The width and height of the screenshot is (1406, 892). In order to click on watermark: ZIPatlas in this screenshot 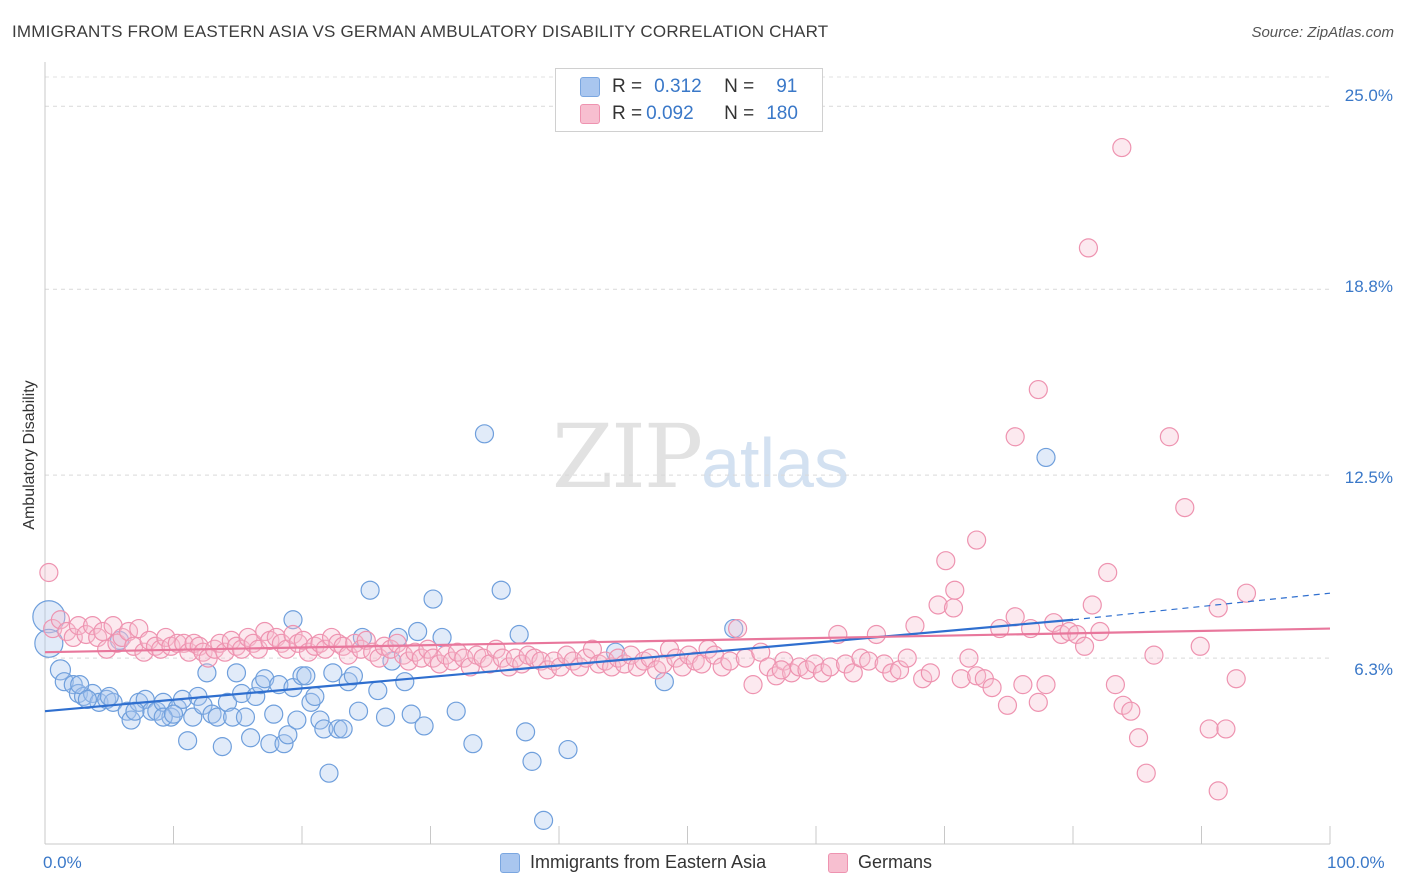, I will do `click(700, 456)`.